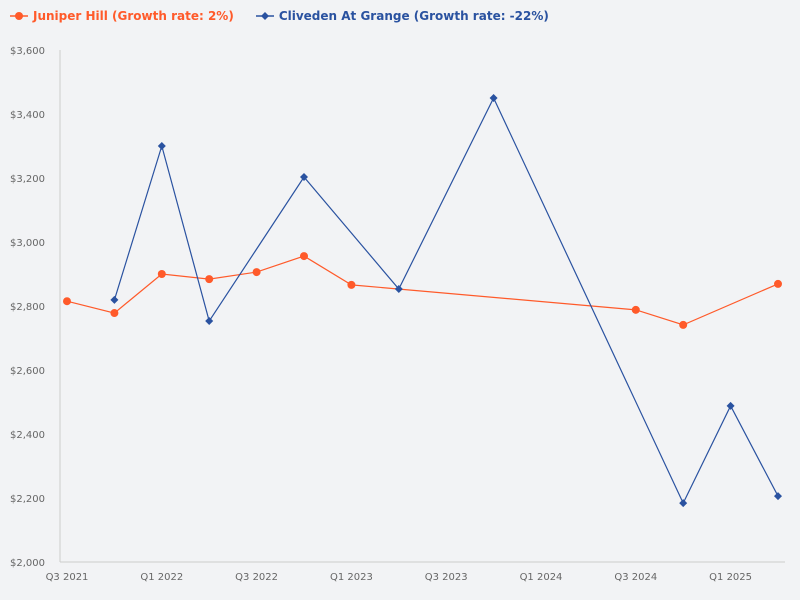 This screenshot has width=800, height=600. What do you see at coordinates (541, 577) in the screenshot?
I see `x-tick-label: Q1 2024` at bounding box center [541, 577].